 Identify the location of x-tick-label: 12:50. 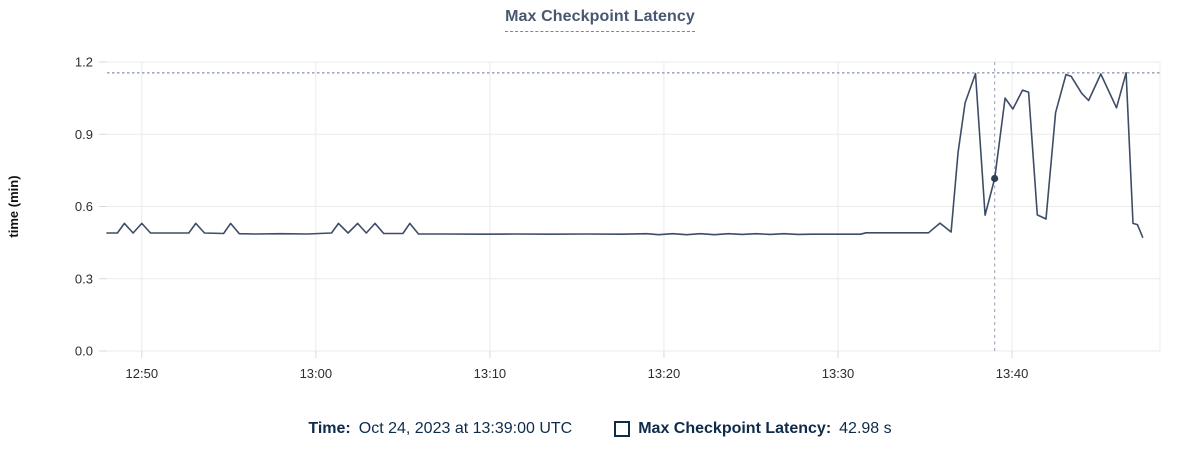
(142, 373).